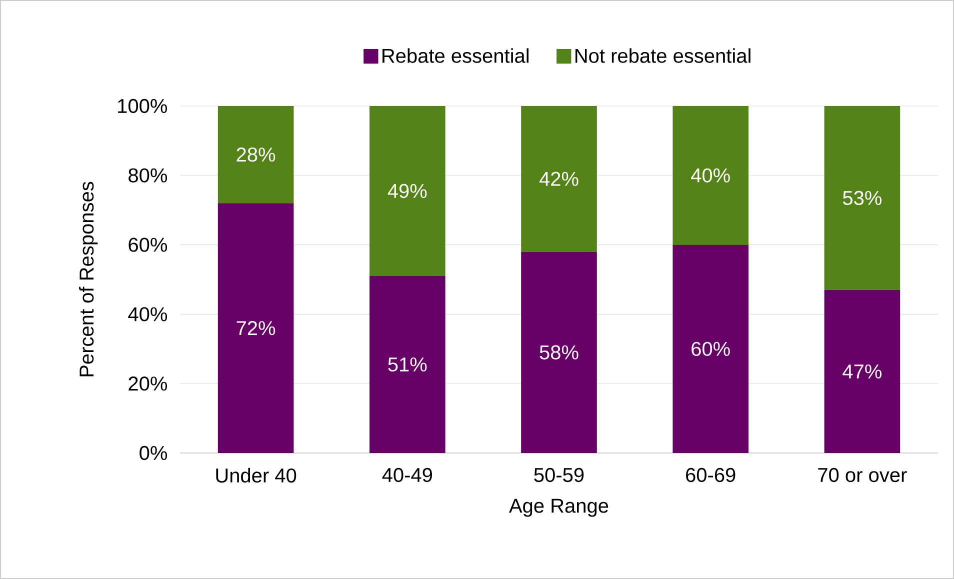  I want to click on x-tick-label: 60-69, so click(711, 475).